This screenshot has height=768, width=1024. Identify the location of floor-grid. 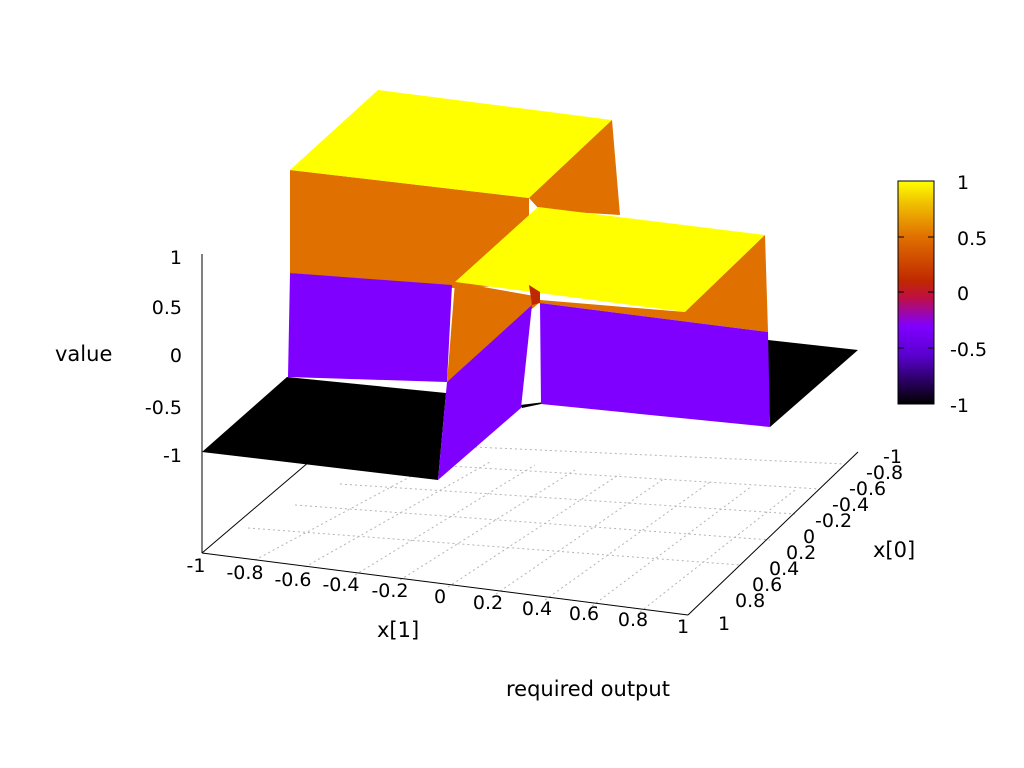
(546, 528).